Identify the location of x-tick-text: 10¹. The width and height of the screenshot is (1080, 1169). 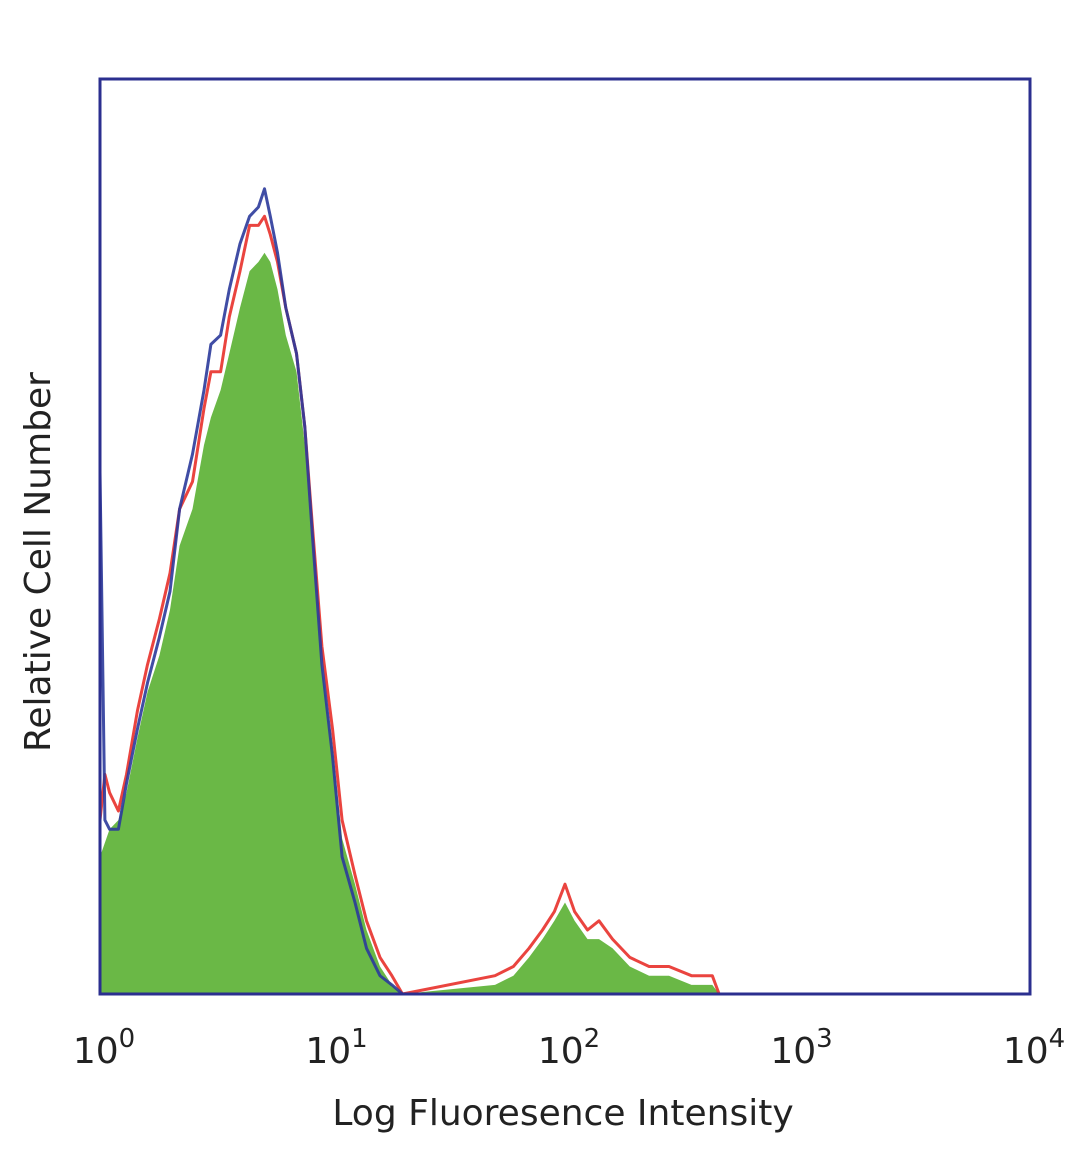
(336, 1048).